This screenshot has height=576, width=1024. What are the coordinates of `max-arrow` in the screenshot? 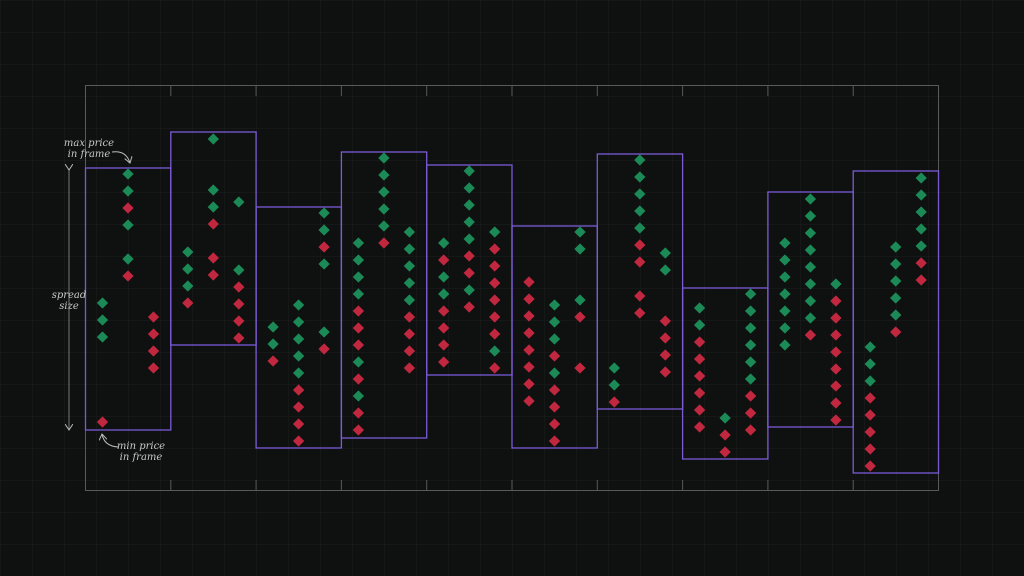 It's located at (120, 157).